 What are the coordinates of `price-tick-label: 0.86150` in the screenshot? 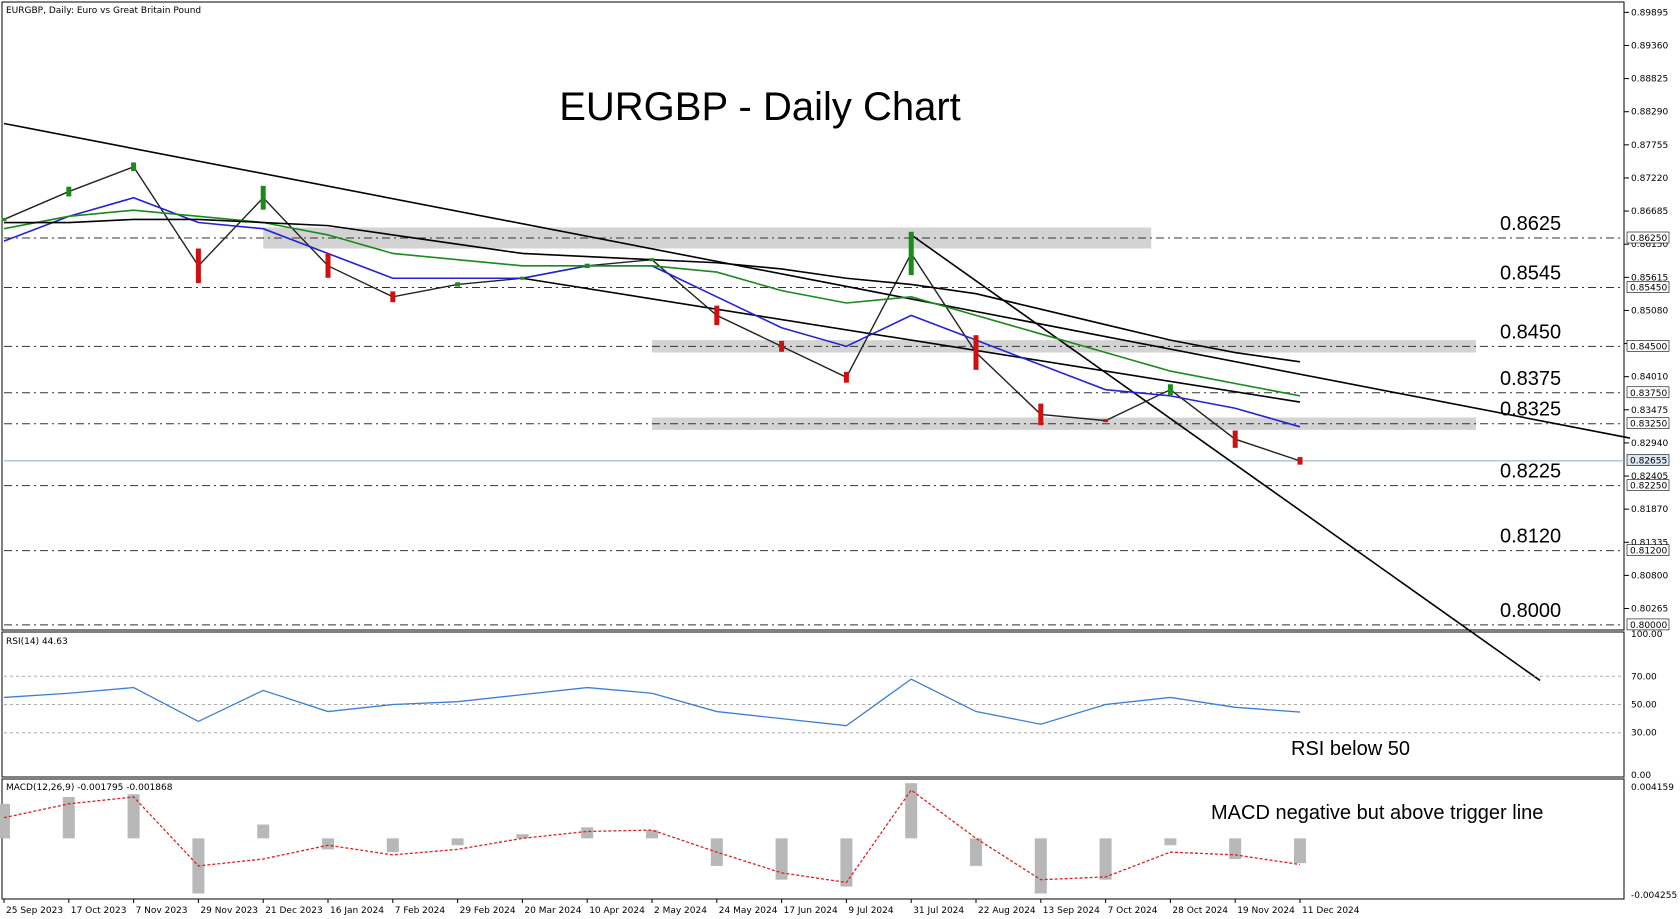 It's located at (1649, 245).